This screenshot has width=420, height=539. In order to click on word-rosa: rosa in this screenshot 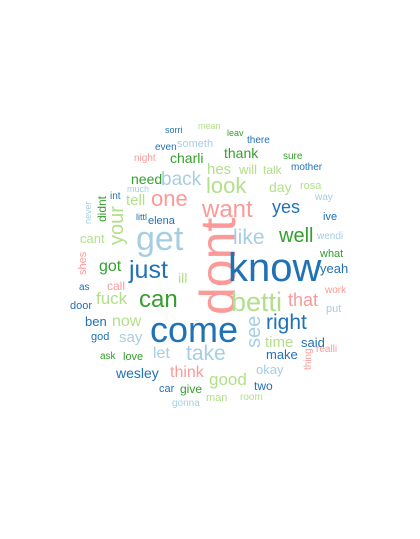, I will do `click(311, 186)`.